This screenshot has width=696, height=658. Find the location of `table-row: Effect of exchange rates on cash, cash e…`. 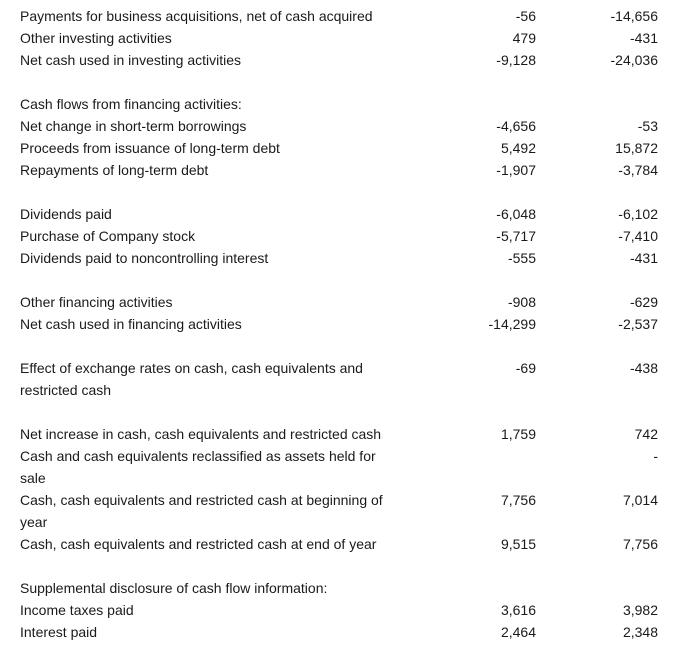

table-row: Effect of exchange rates on cash, cash e… is located at coordinates (348, 379).